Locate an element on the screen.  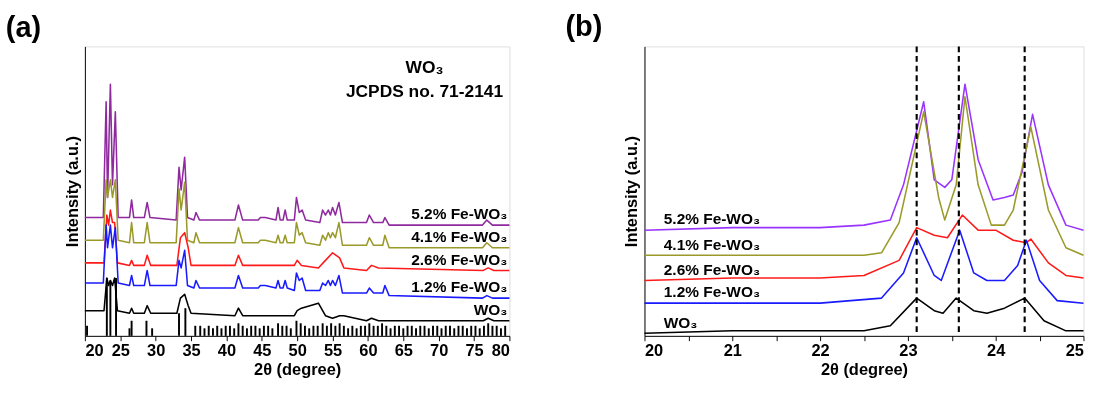
x-tick-label: 21 is located at coordinates (732, 349).